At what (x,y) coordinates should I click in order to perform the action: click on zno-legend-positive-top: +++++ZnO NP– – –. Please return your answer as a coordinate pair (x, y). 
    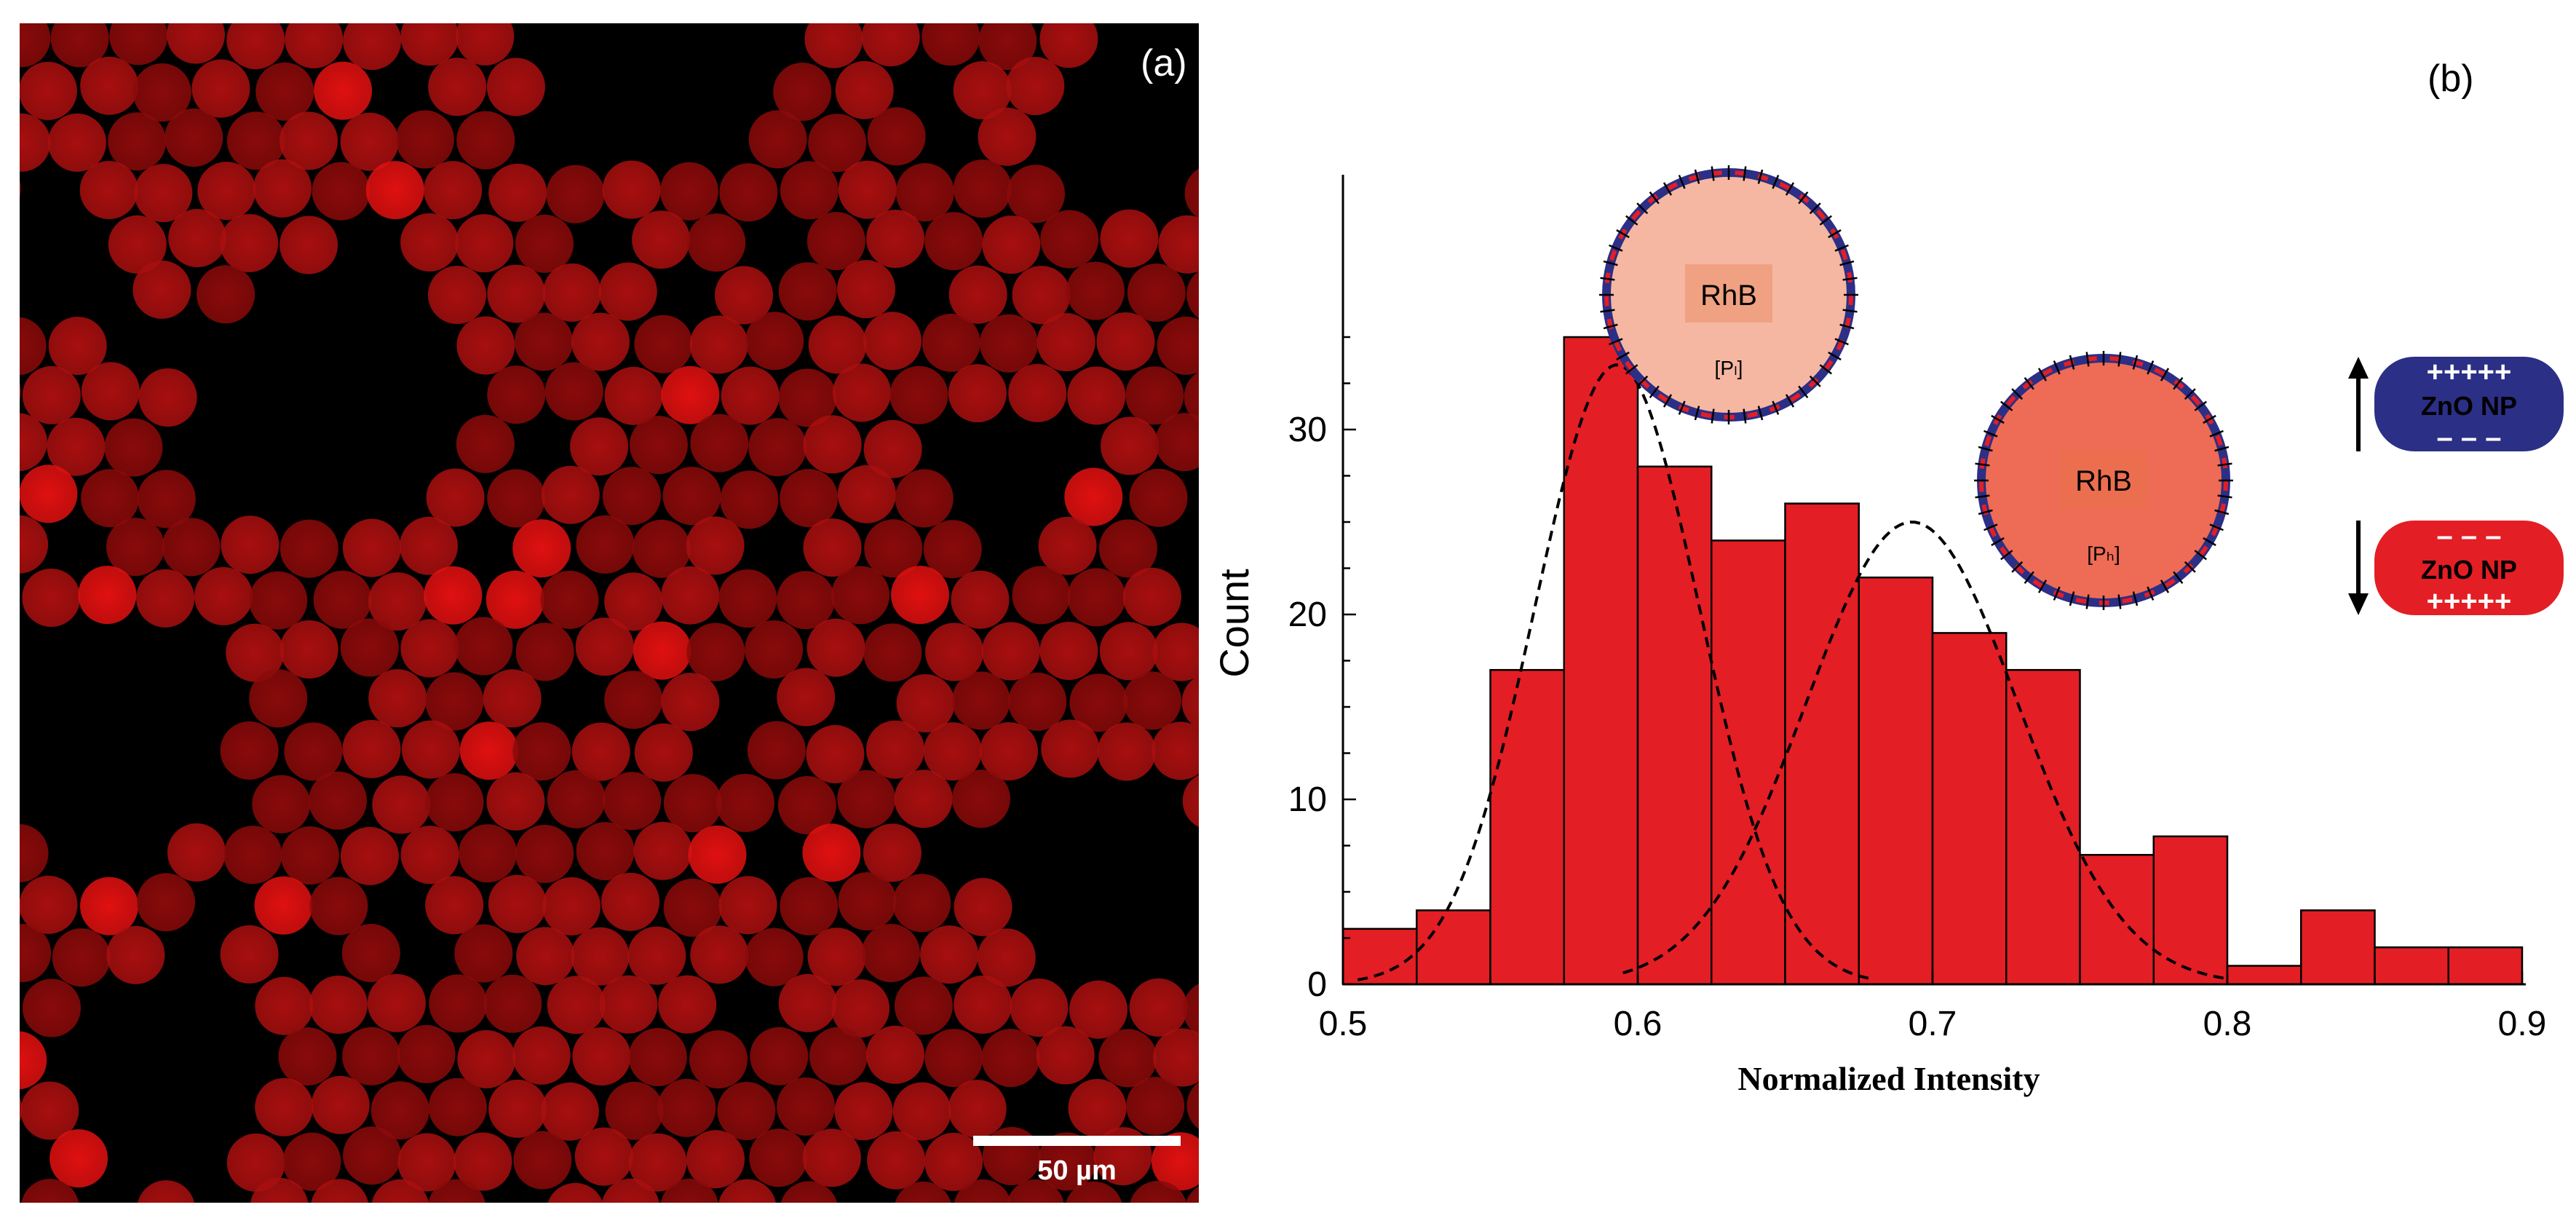
    Looking at the image, I should click on (2456, 405).